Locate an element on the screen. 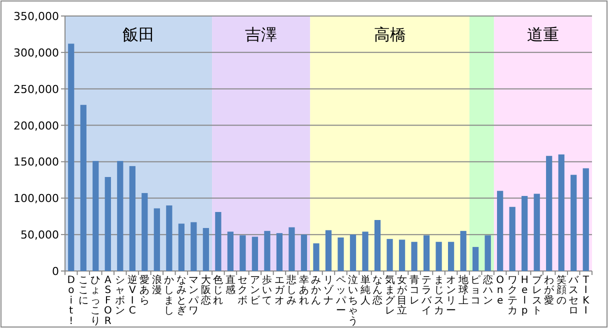 Image resolution: width=608 pixels, height=328 pixels. x-tick-label: 逆VIC is located at coordinates (132, 295).